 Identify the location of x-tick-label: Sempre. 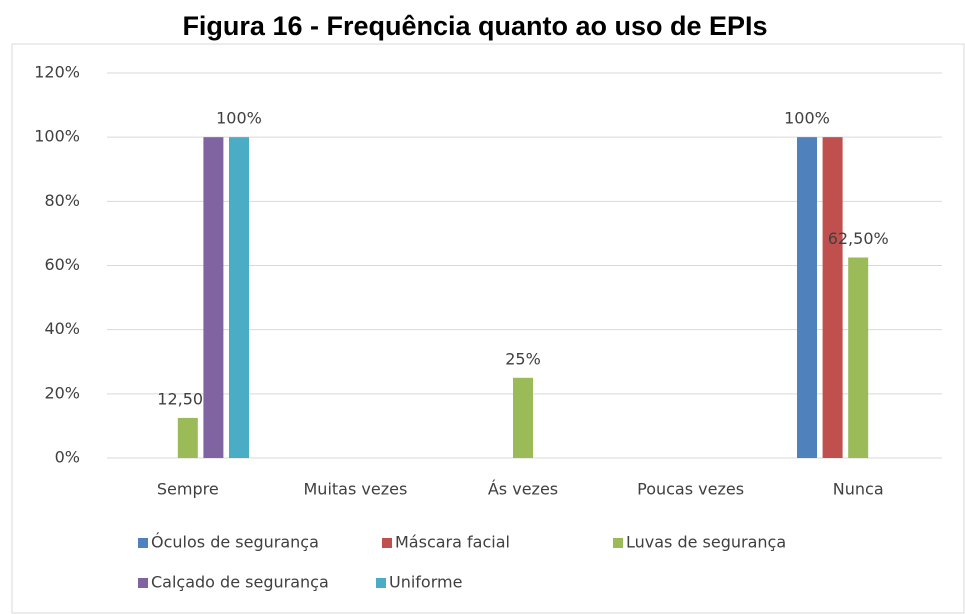
(188, 489).